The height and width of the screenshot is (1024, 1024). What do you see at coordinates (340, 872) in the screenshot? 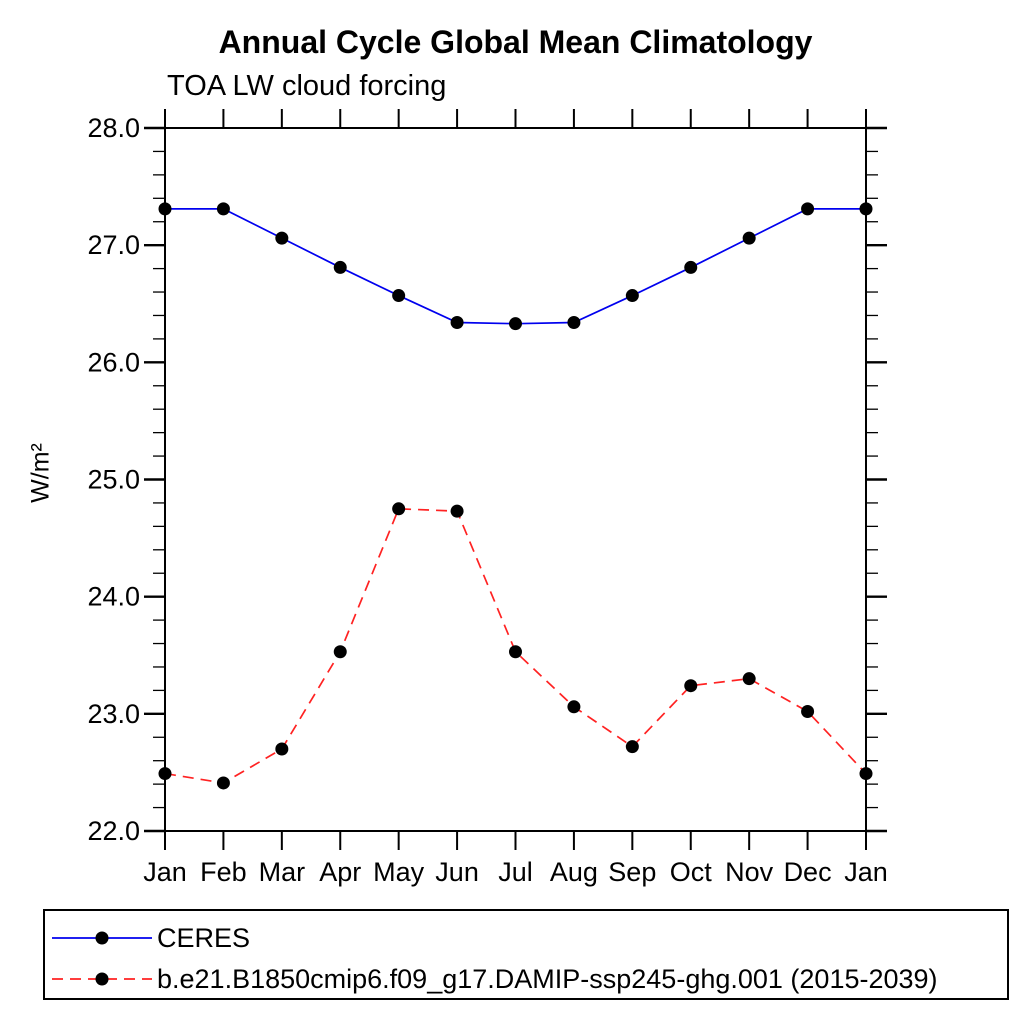
I see `x-tick-label: Apr` at bounding box center [340, 872].